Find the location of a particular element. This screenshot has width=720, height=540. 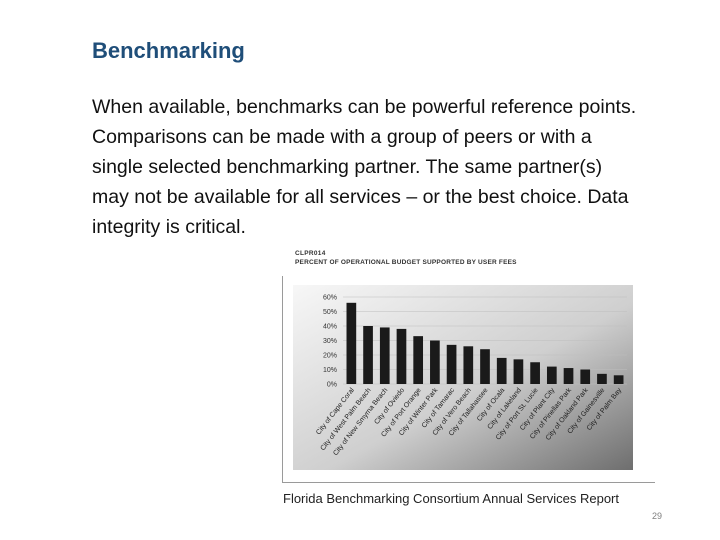

y-tick-label: 0% is located at coordinates (332, 385).